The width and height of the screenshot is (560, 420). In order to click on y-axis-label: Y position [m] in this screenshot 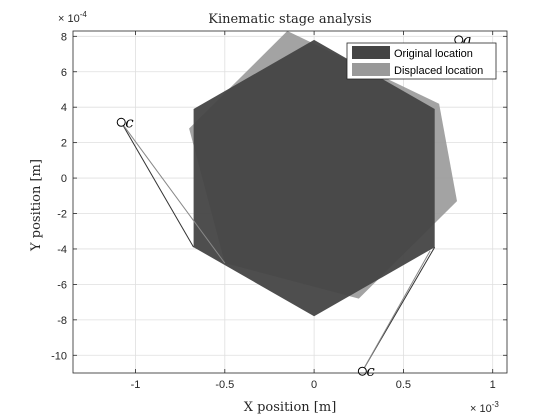, I will do `click(36, 205)`.